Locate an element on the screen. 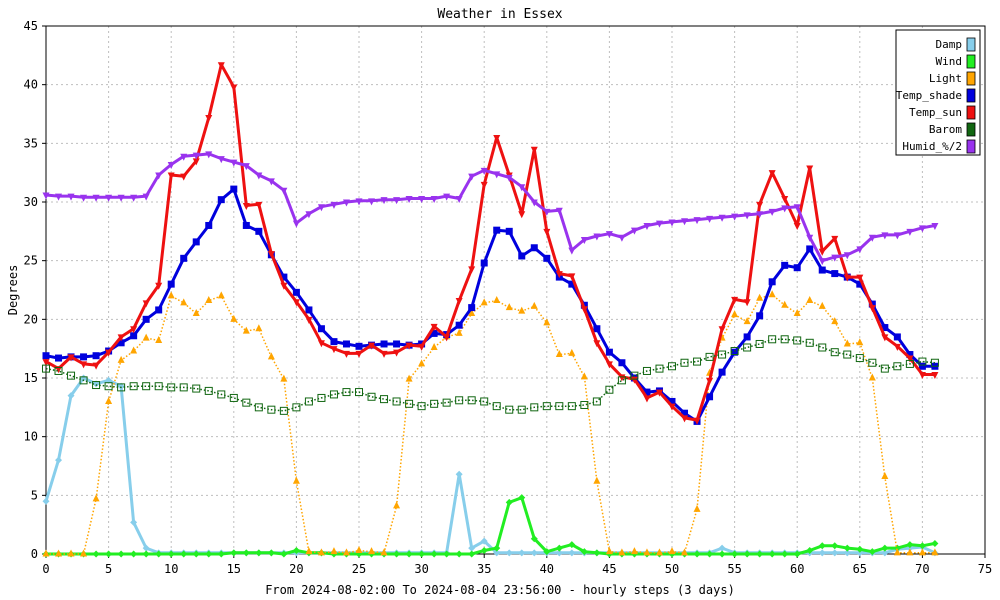 This screenshot has height=600, width=1000. y-tick-label: 20 is located at coordinates (31, 319).